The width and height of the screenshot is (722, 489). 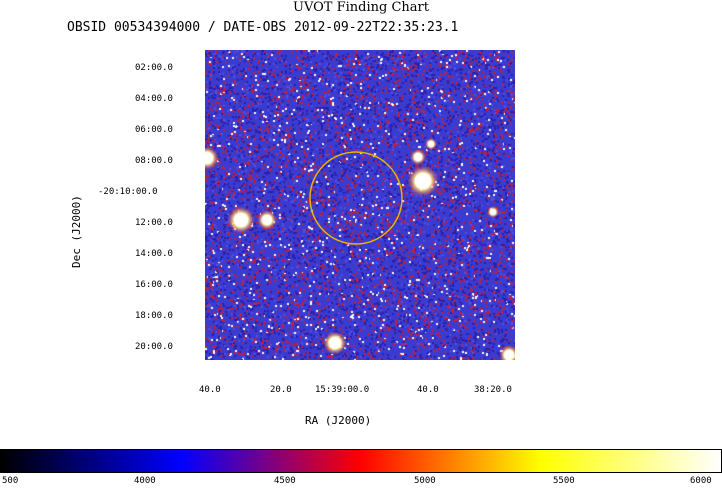 What do you see at coordinates (701, 481) in the screenshot?
I see `colorbar-tick: 6000` at bounding box center [701, 481].